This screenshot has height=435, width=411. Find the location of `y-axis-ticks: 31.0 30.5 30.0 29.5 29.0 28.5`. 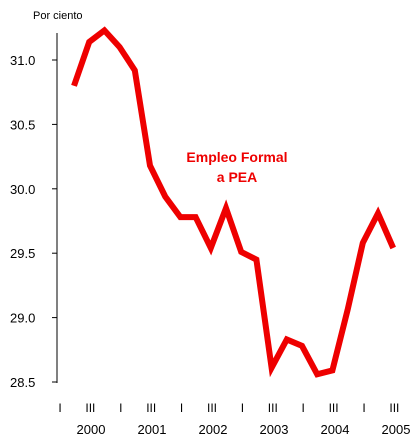

y-axis-ticks: 31.0 30.5 30.0 29.5 29.0 28.5 is located at coordinates (33, 221).